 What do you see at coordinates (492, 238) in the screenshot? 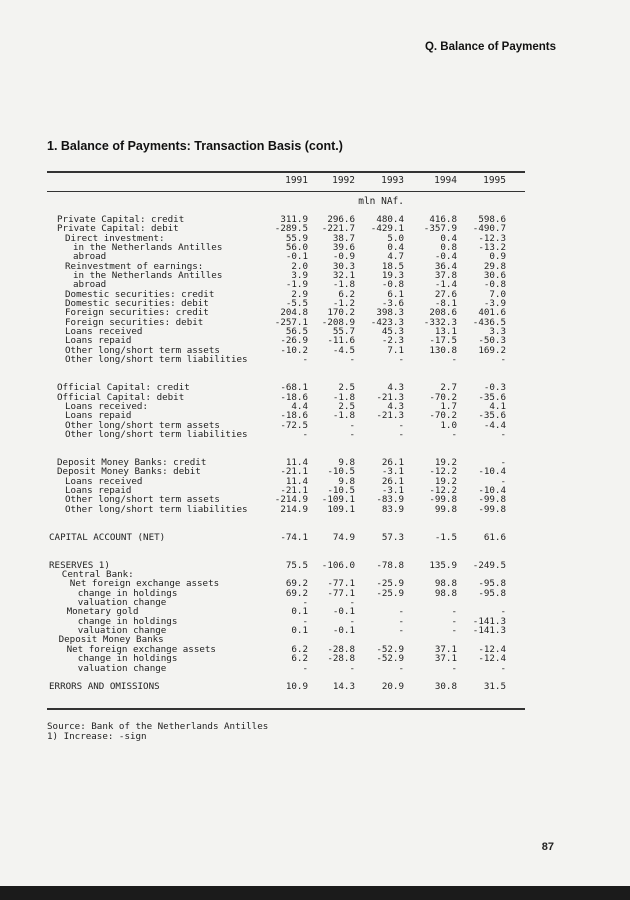
I see `cell-1995: -12.3` at bounding box center [492, 238].